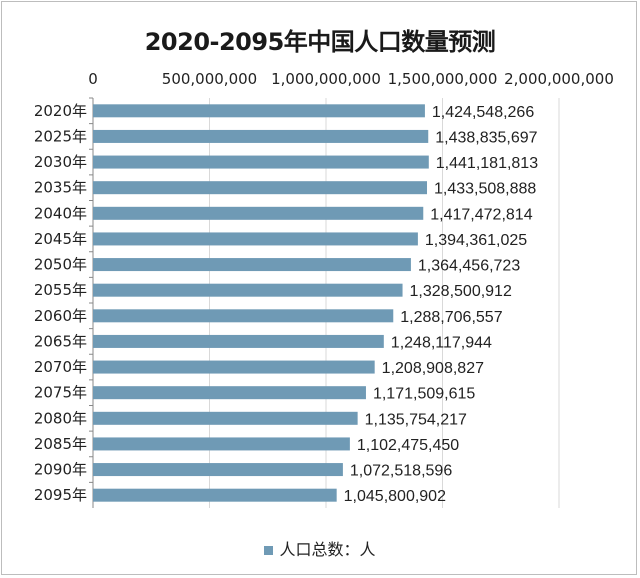 Image resolution: width=640 pixels, height=578 pixels. Describe the element at coordinates (424, 394) in the screenshot. I see `data-label: 1,171,509,615` at that location.